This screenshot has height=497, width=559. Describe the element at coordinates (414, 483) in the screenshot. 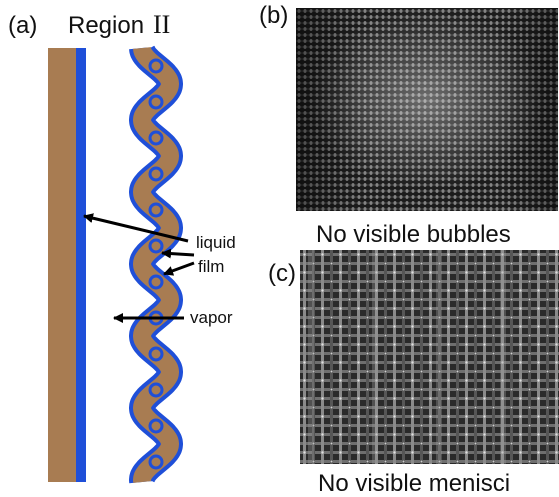

I see `panel-c-caption: No visible menisci` at that location.